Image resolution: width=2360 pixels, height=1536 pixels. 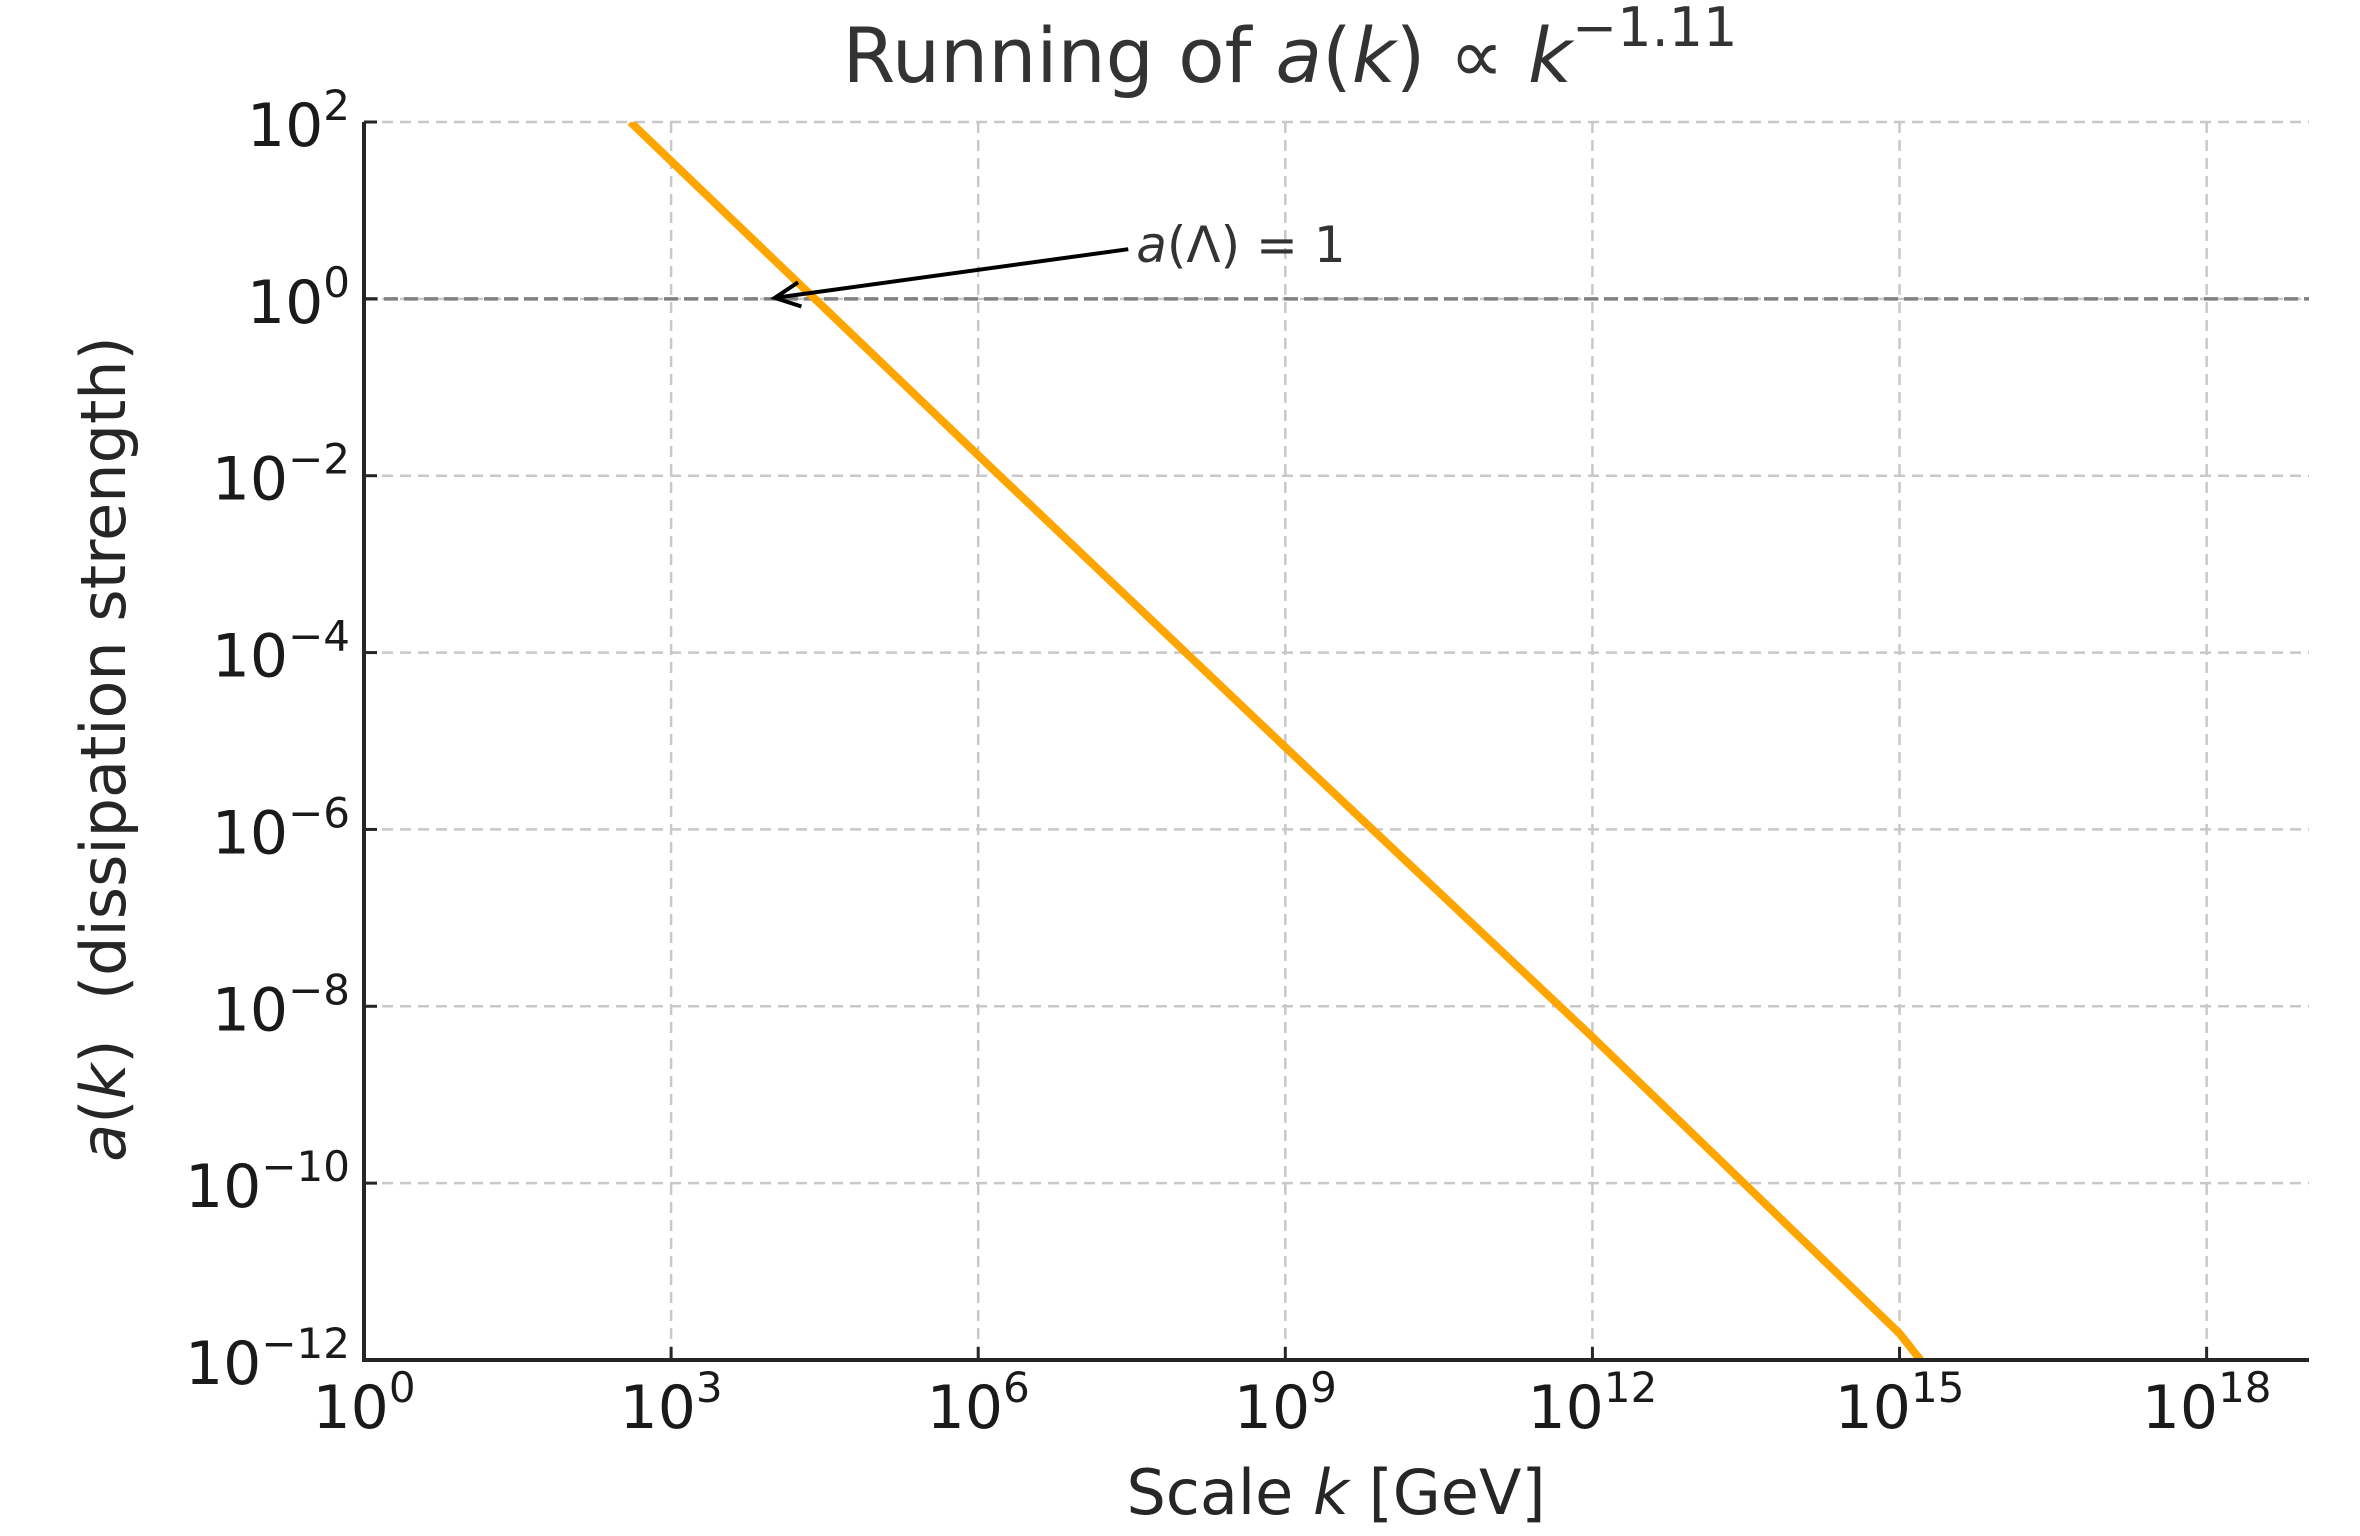 What do you see at coordinates (1240, 245) in the screenshot?
I see `annotation-label: a(Λ) = 1` at bounding box center [1240, 245].